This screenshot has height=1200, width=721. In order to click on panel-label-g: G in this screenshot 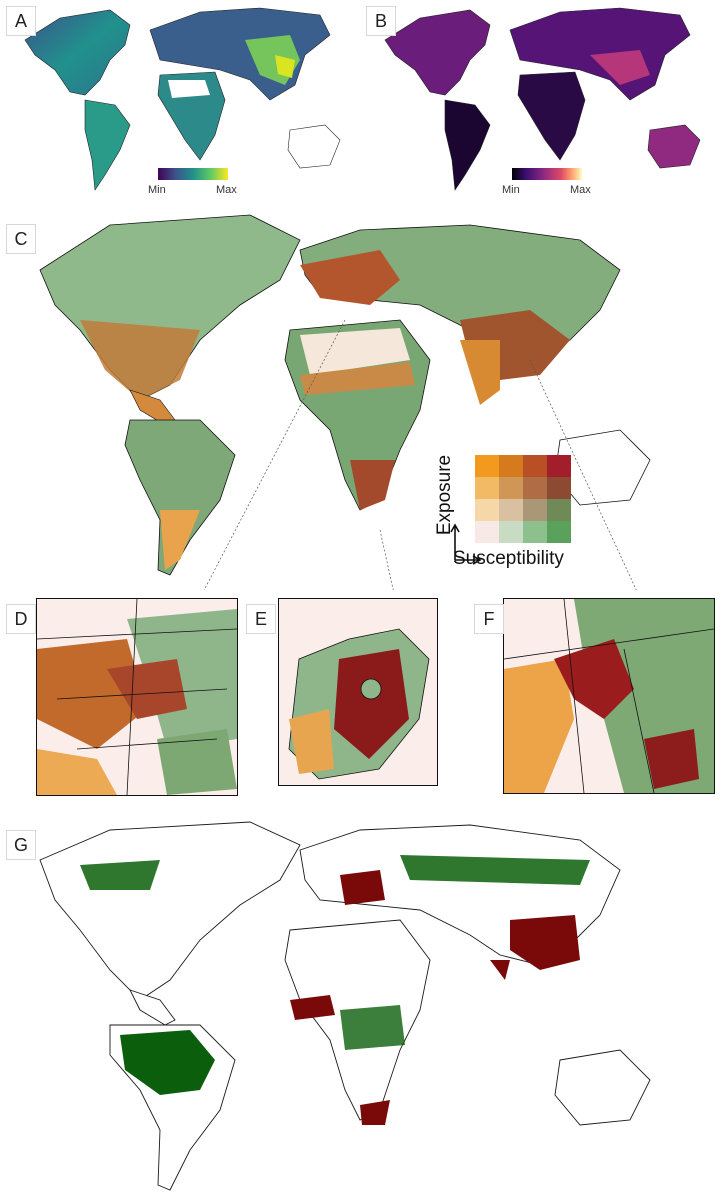, I will do `click(21, 845)`.